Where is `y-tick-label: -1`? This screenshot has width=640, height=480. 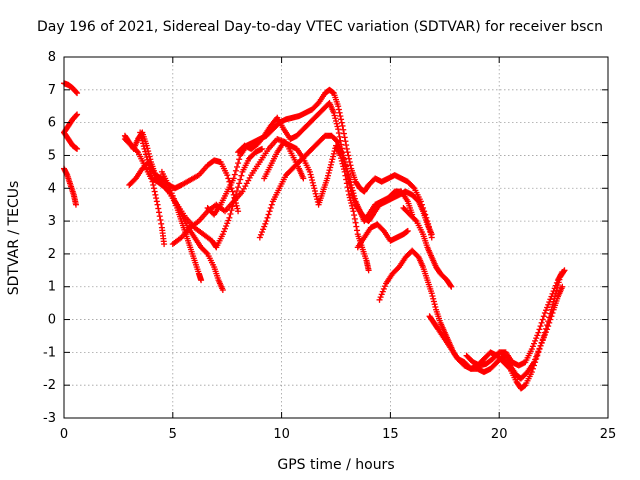 y-tick-label: -1 is located at coordinates (49, 352).